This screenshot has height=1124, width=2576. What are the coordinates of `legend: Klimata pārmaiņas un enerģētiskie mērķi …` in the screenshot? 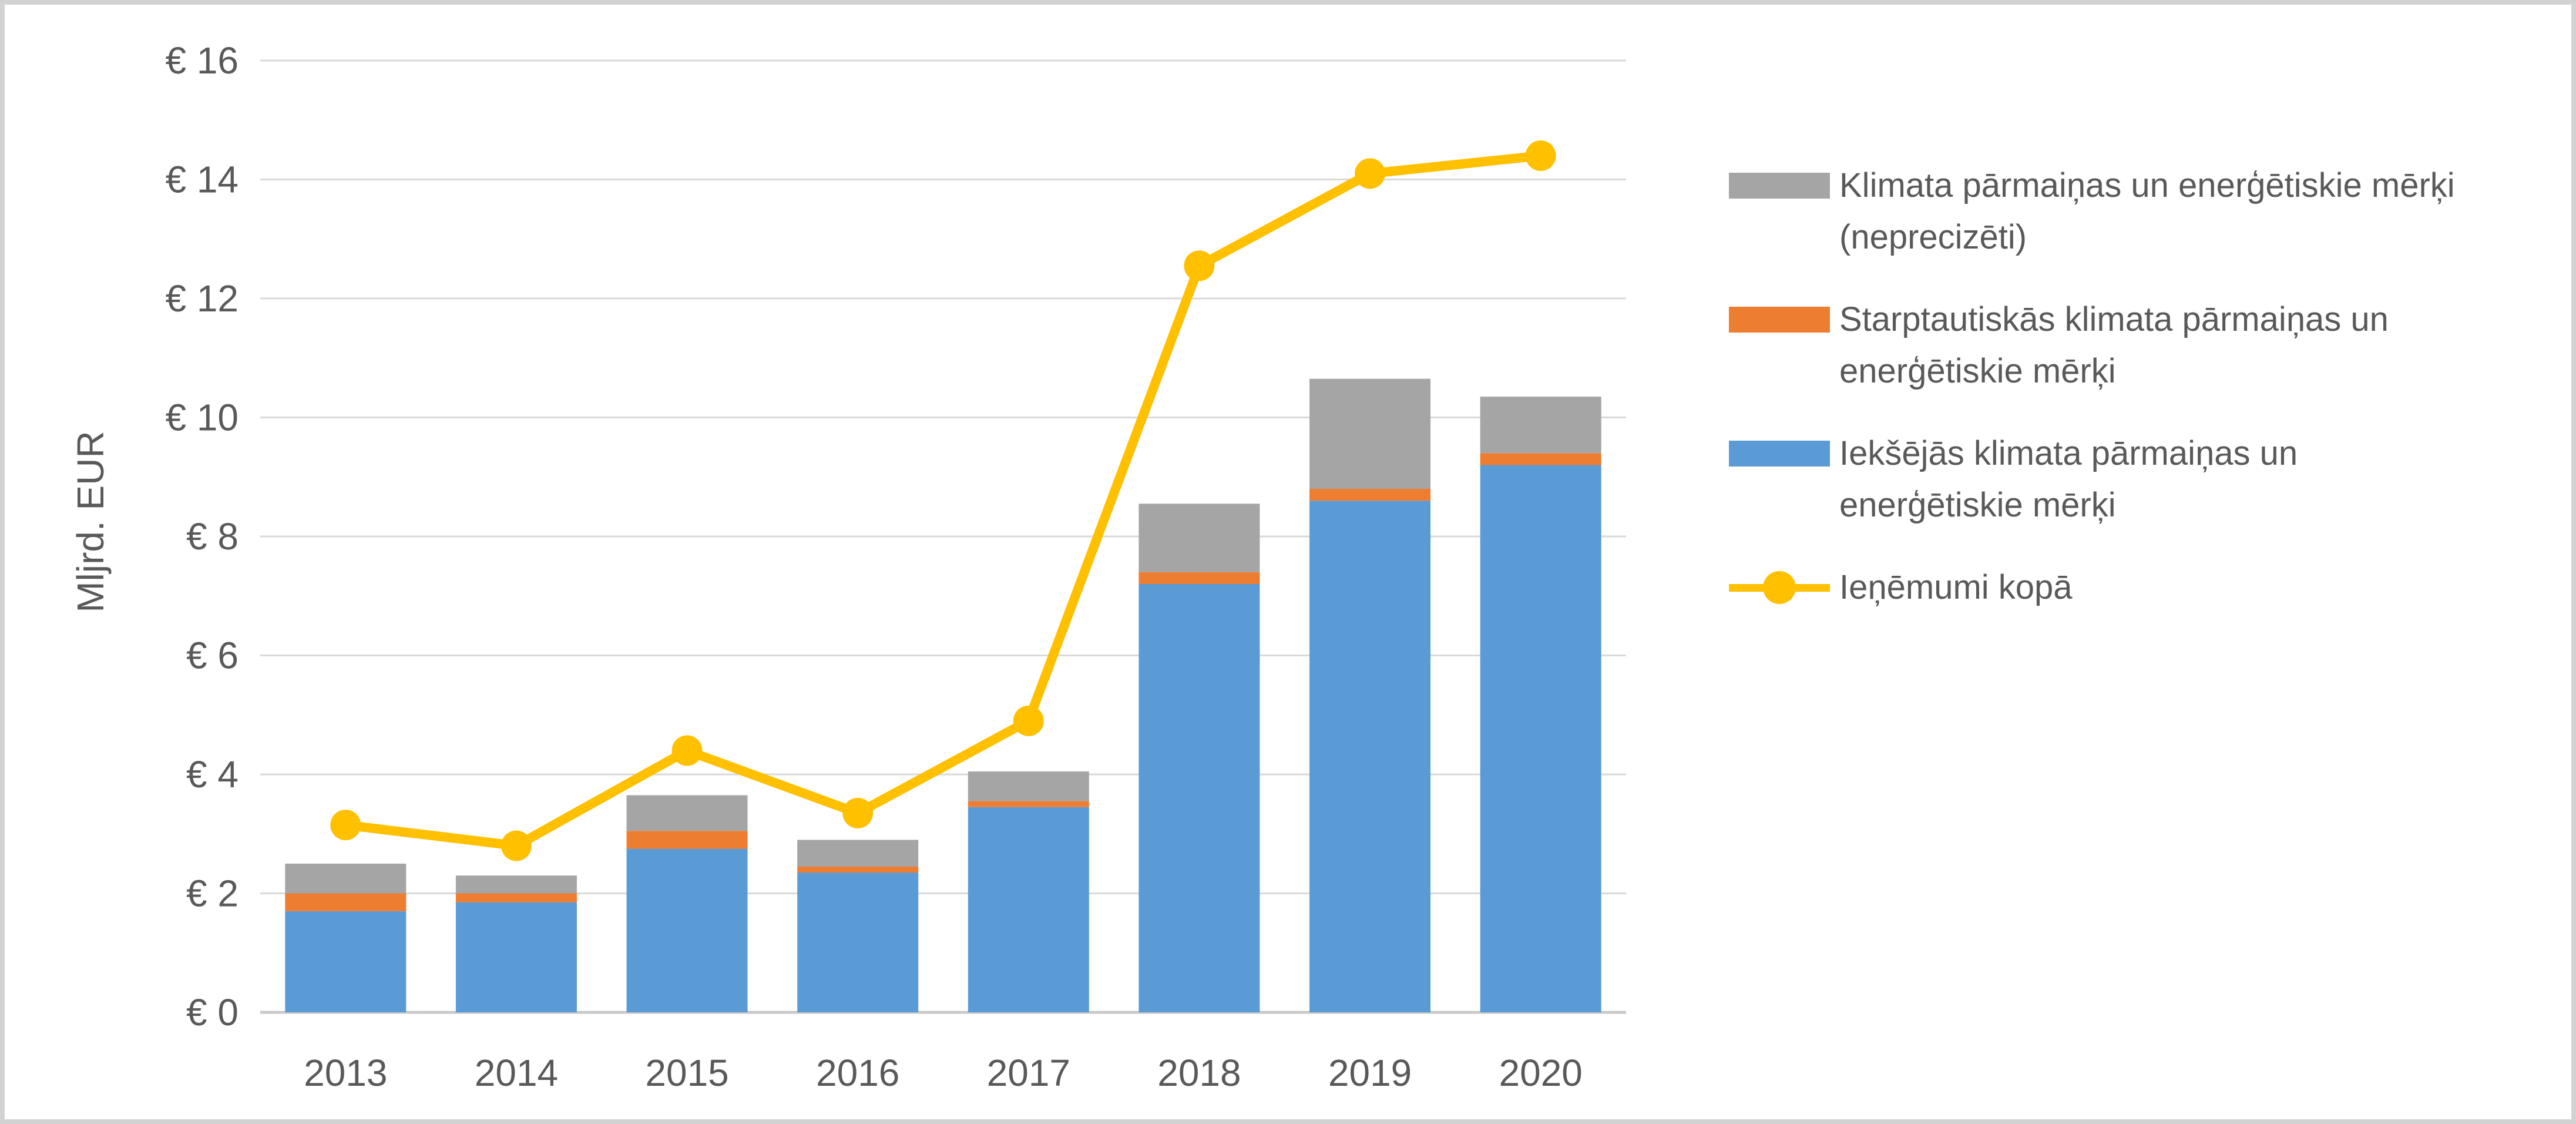 It's located at (2146, 386).